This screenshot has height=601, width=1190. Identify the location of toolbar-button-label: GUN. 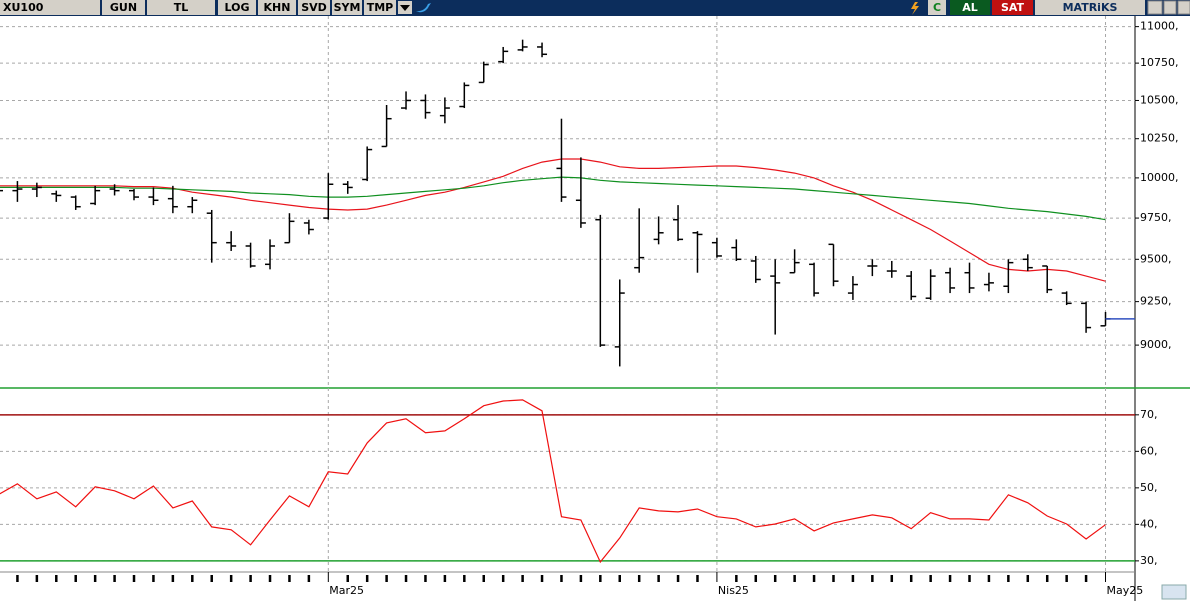
(123, 7).